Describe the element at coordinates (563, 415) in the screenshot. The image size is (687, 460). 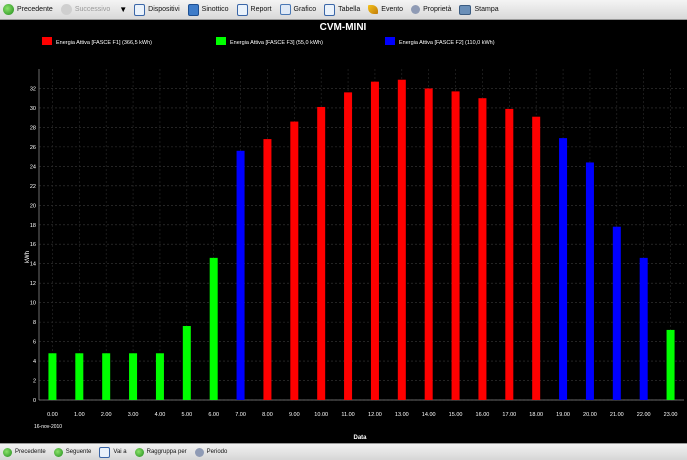
I see `x-tick-label: 19.00` at that location.